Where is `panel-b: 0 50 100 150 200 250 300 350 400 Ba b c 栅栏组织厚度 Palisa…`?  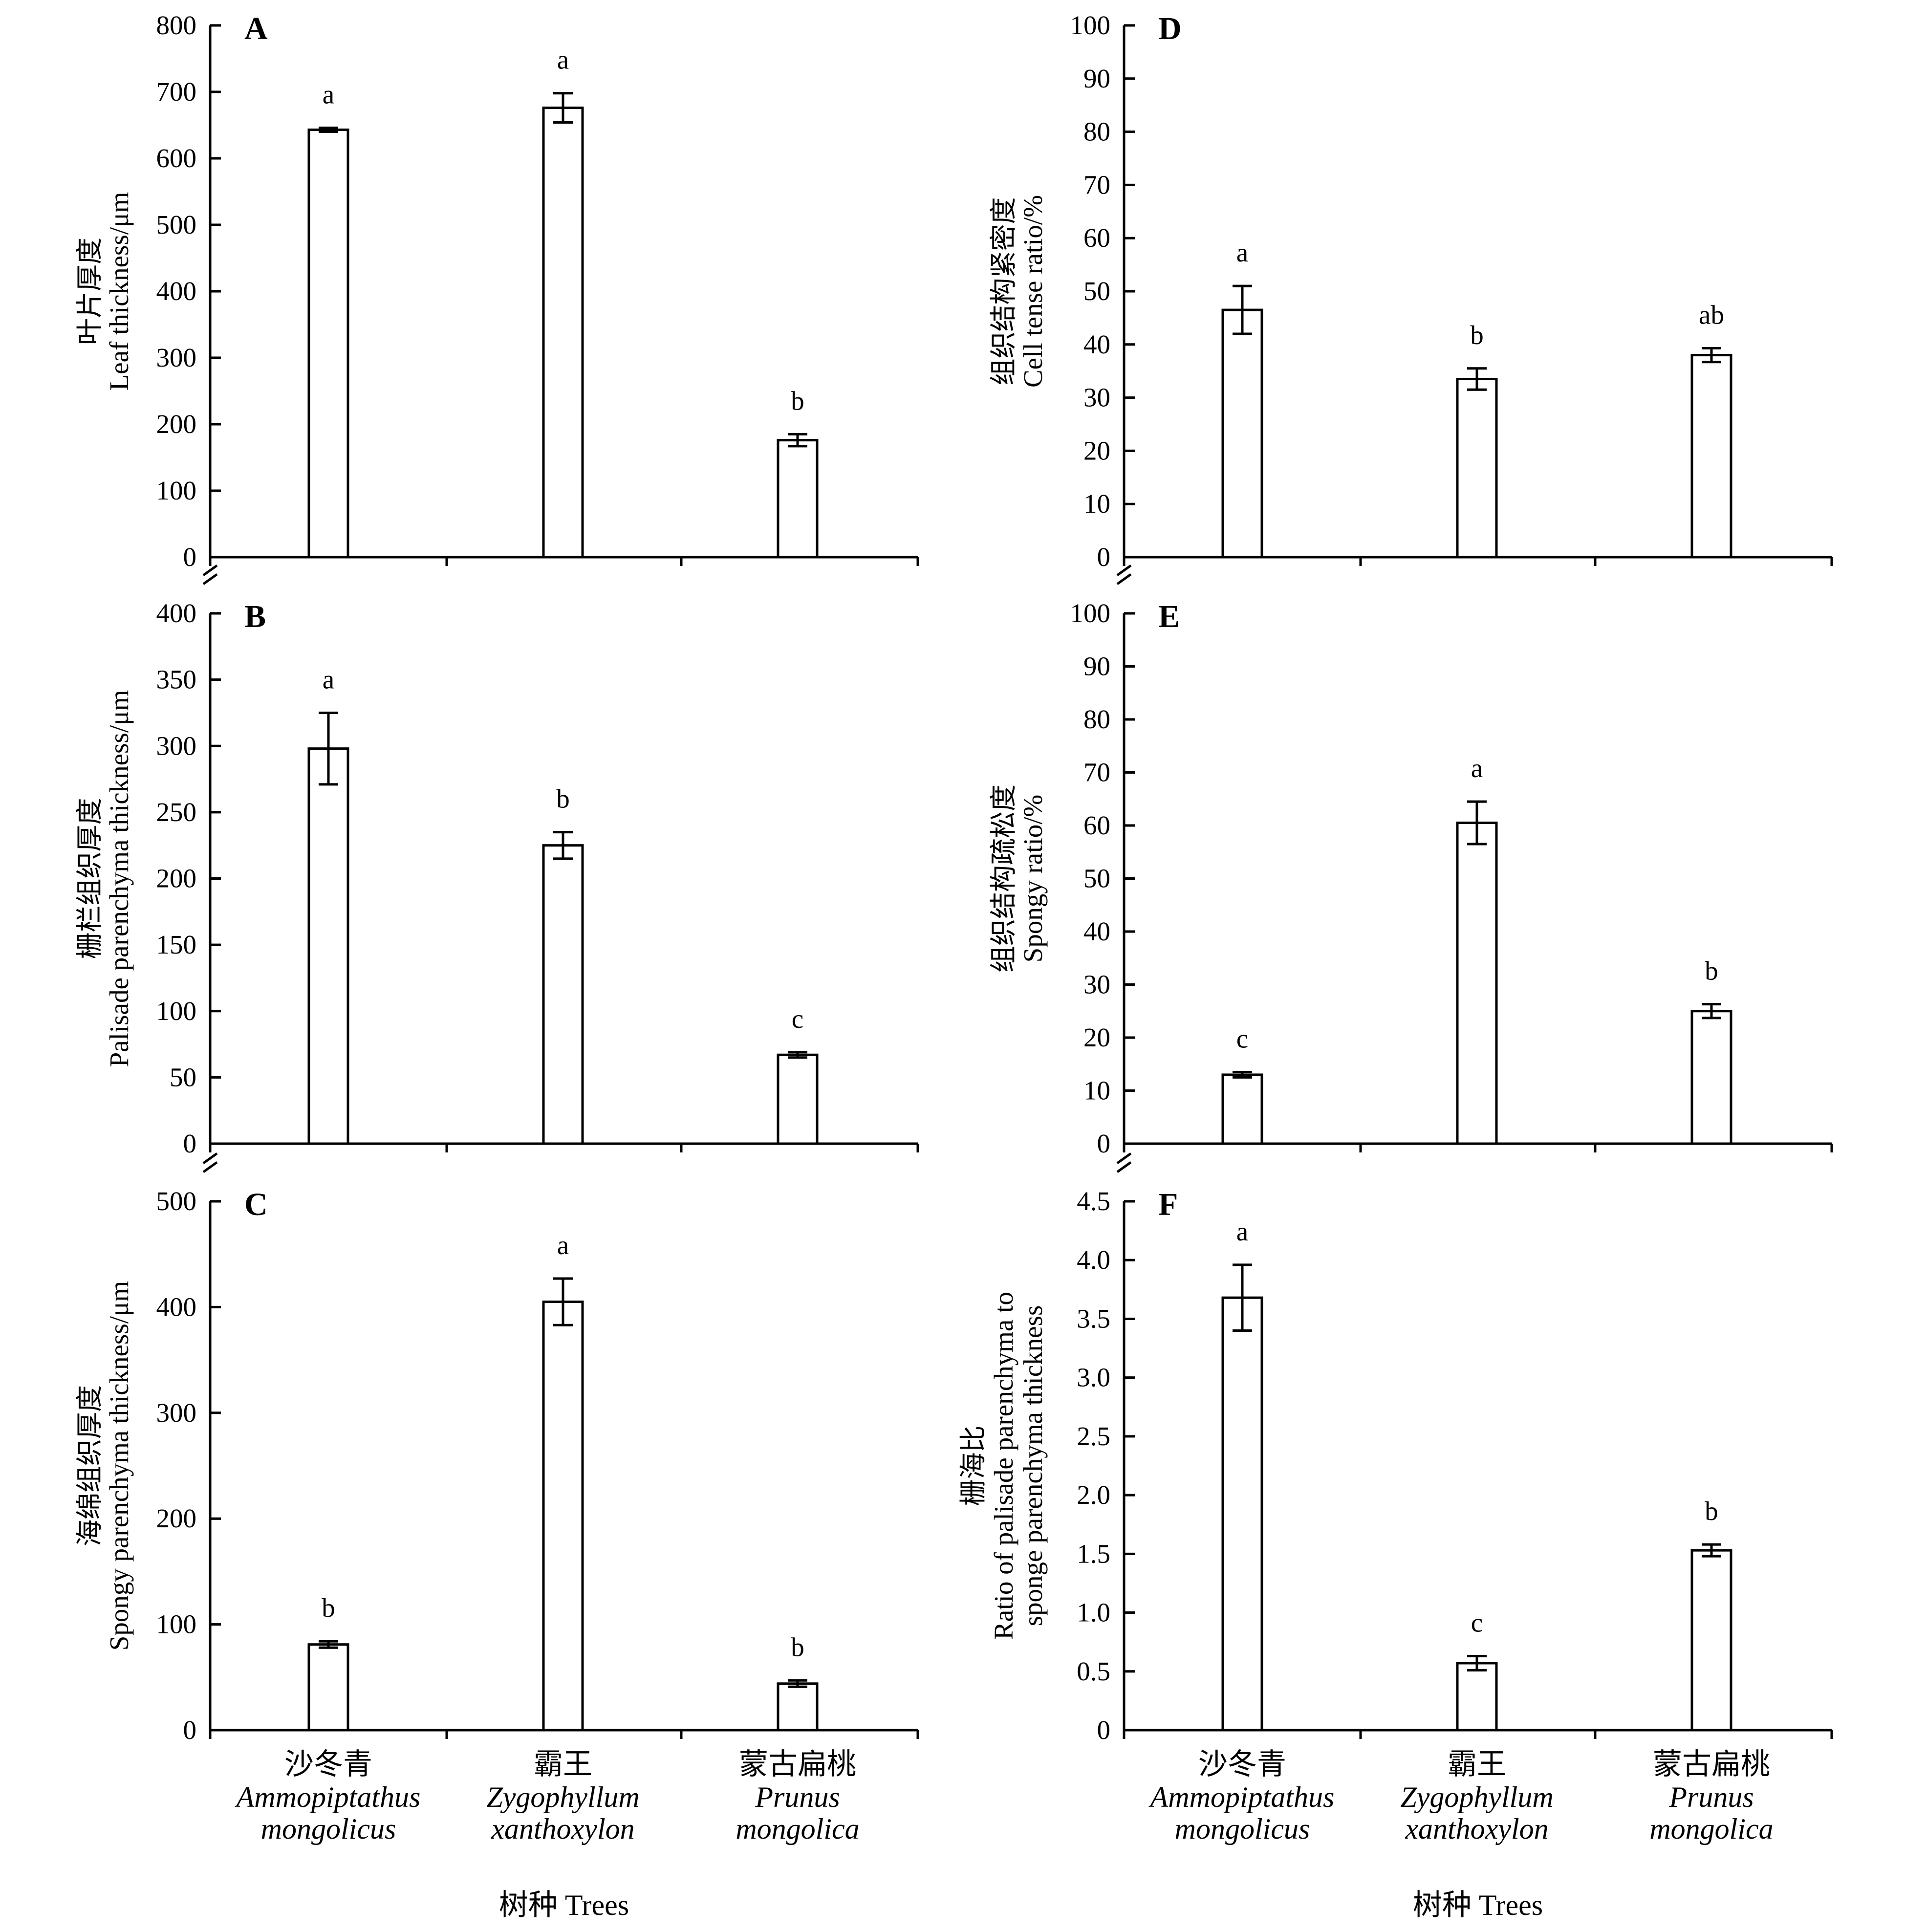
panel-b: 0 50 100 150 200 250 300 350 400 Ba b c 栅栏组织厚度 Palisa… is located at coordinates (497, 861).